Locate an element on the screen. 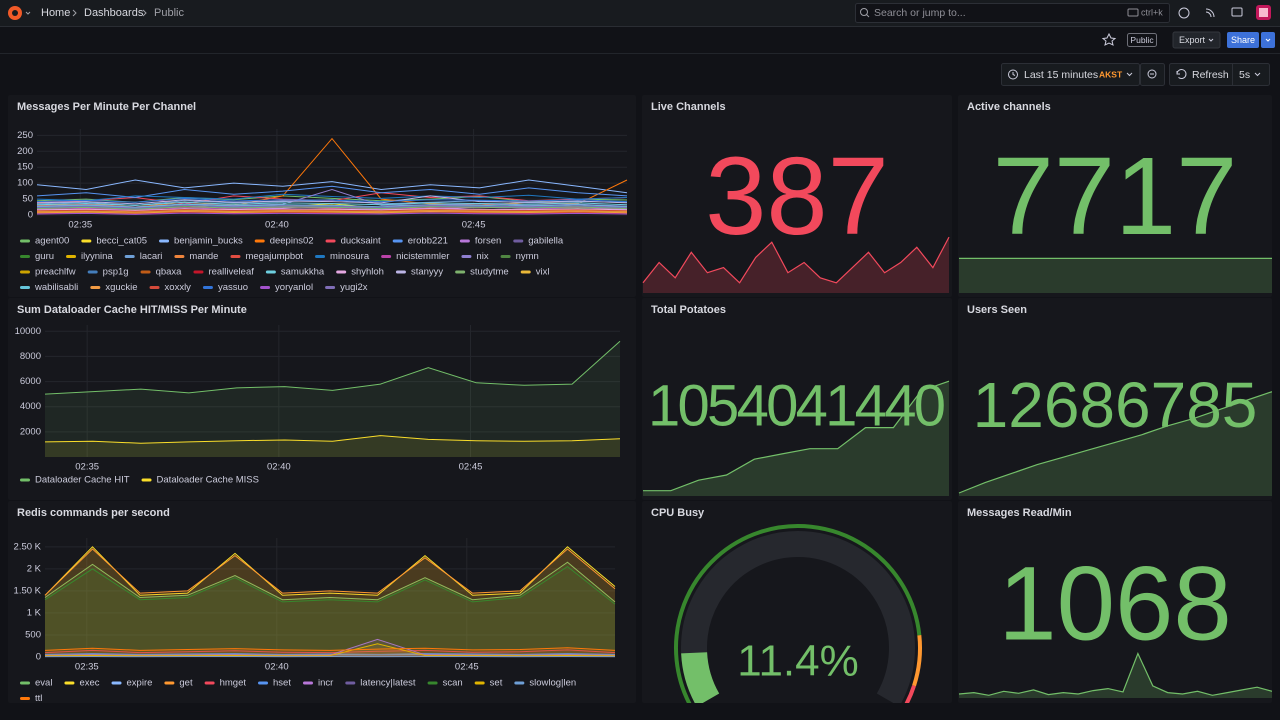 This screenshot has width=1280, height=720. legend-label: erobb221 is located at coordinates (428, 241).